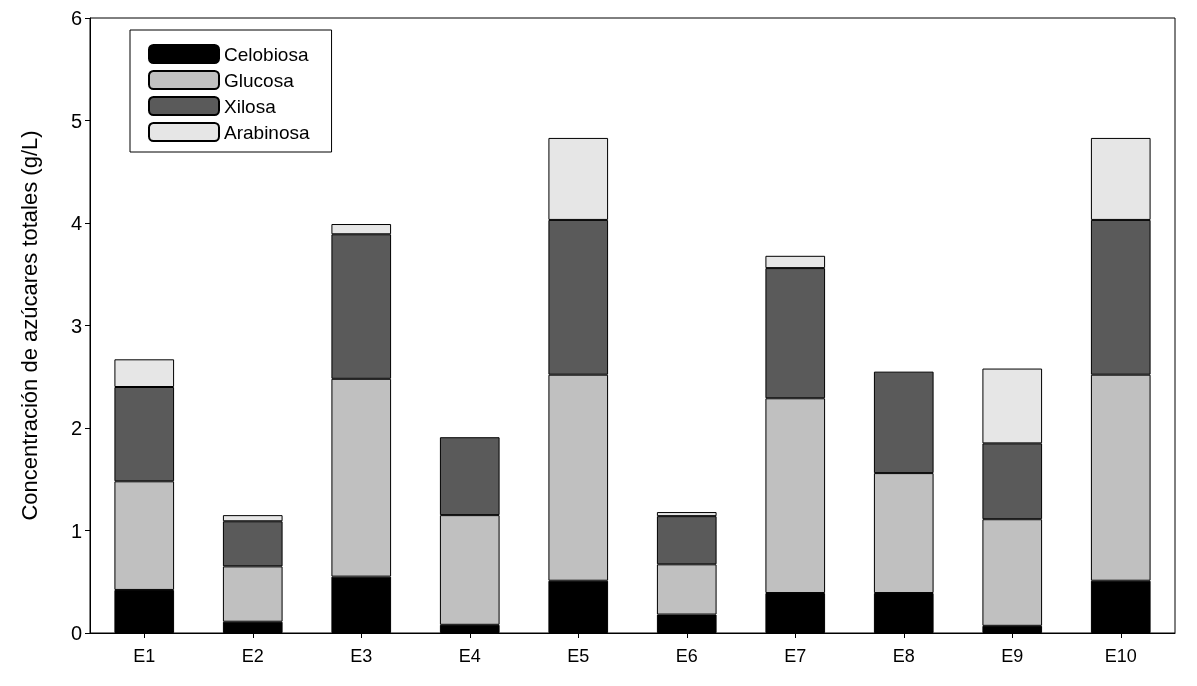 This screenshot has height=686, width=1197. Describe the element at coordinates (76, 530) in the screenshot. I see `y-tick-label: 1` at that location.